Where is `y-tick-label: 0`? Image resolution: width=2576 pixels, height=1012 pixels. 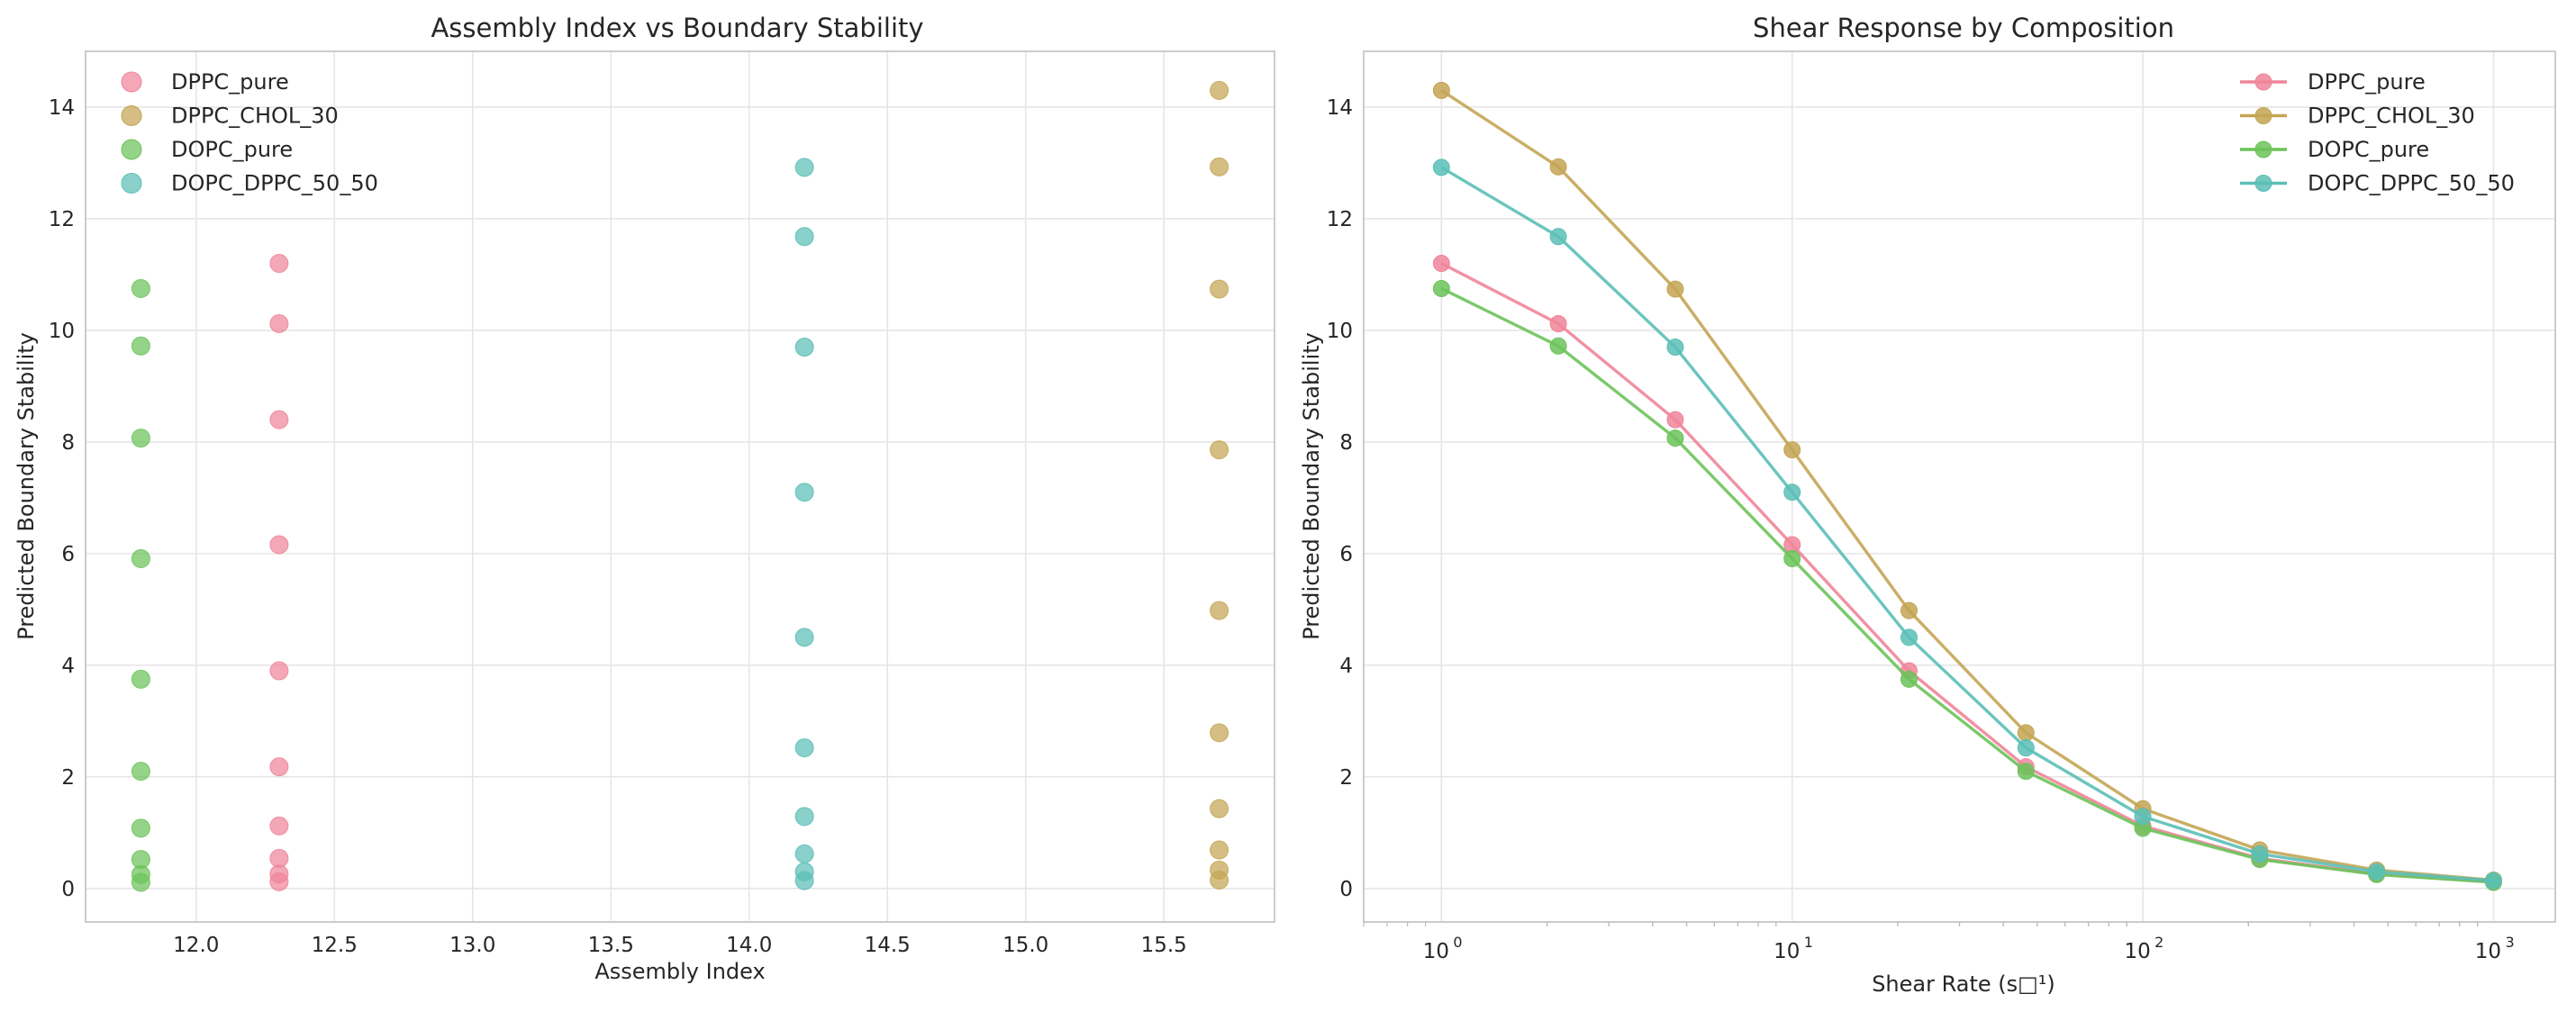 y-tick-label: 0 is located at coordinates (1346, 889).